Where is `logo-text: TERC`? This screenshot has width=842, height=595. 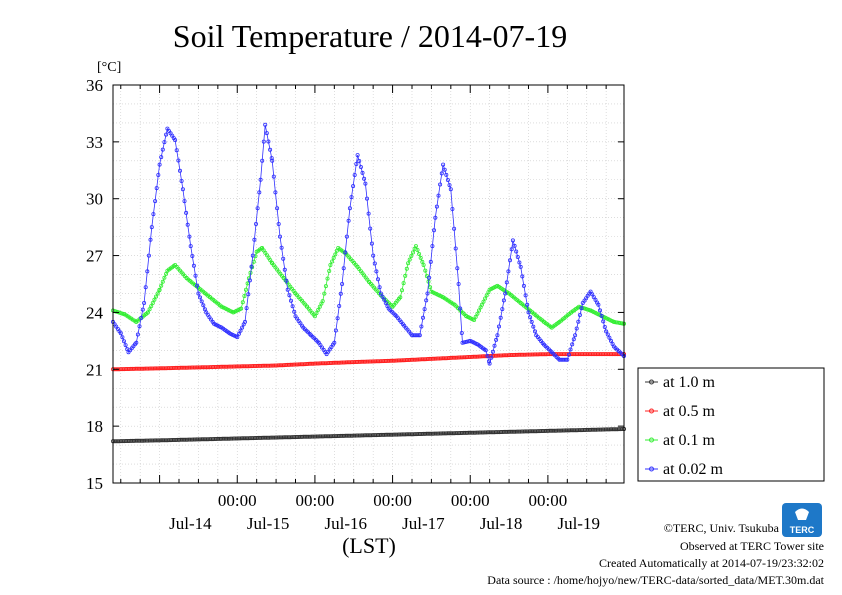 logo-text: TERC is located at coordinates (802, 530).